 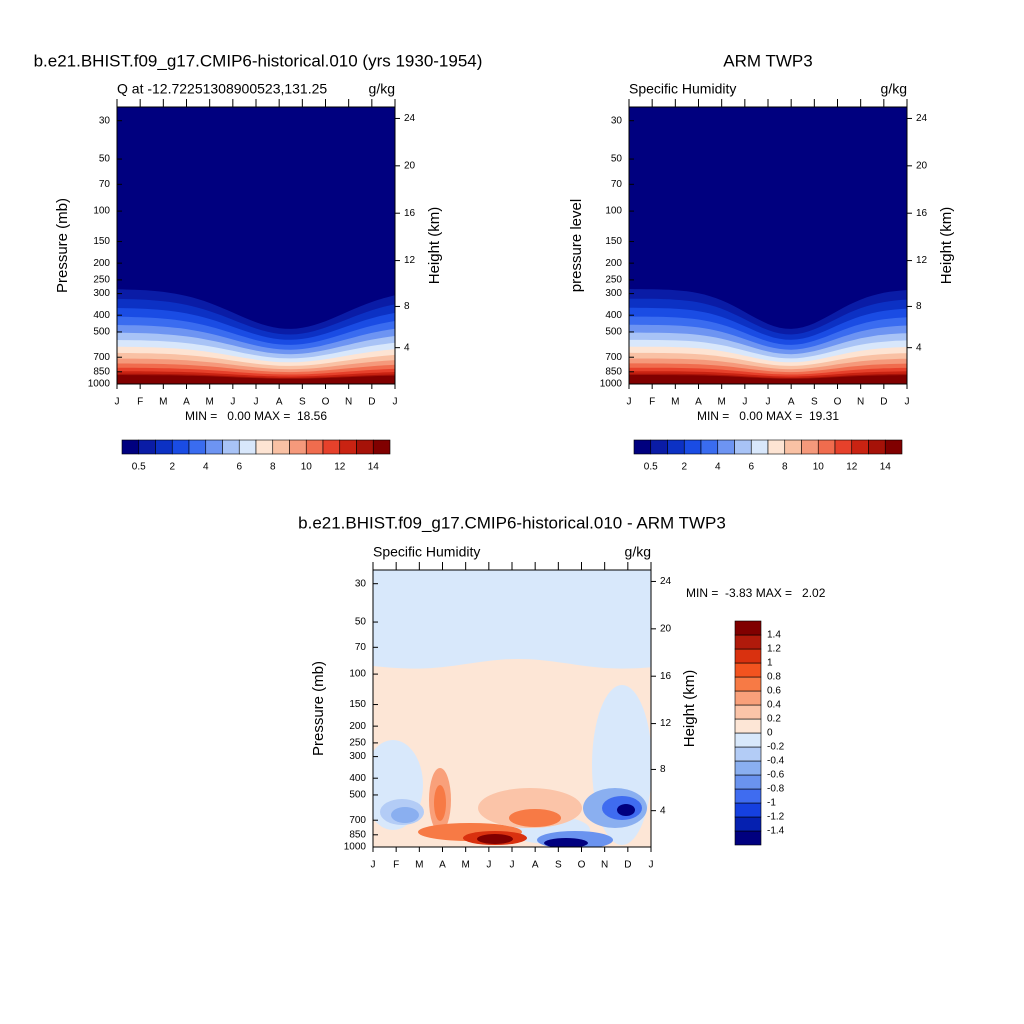 What do you see at coordinates (357, 820) in the screenshot?
I see `y-tick-label: 700` at bounding box center [357, 820].